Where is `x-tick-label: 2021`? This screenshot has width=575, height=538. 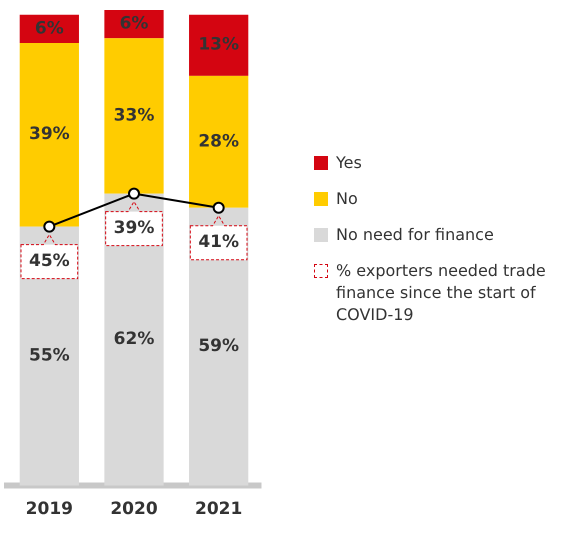
x-tick-label: 2021 is located at coordinates (218, 509).